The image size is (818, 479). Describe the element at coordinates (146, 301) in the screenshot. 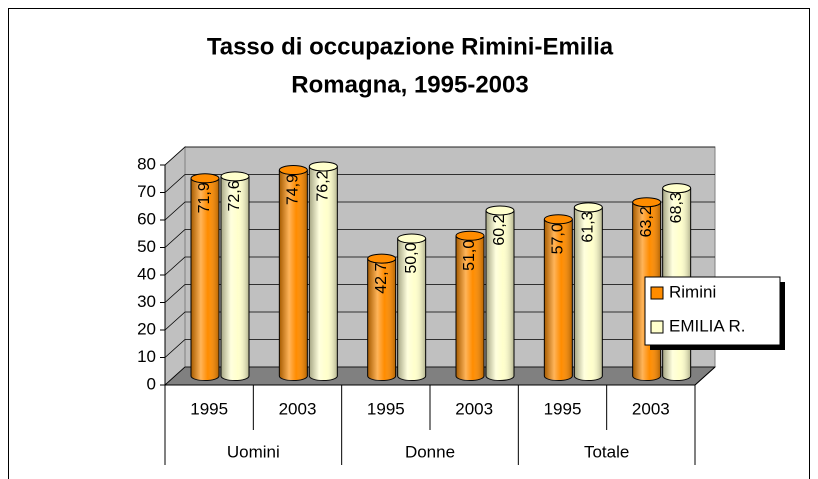

I see `y-tick-label: 30` at that location.